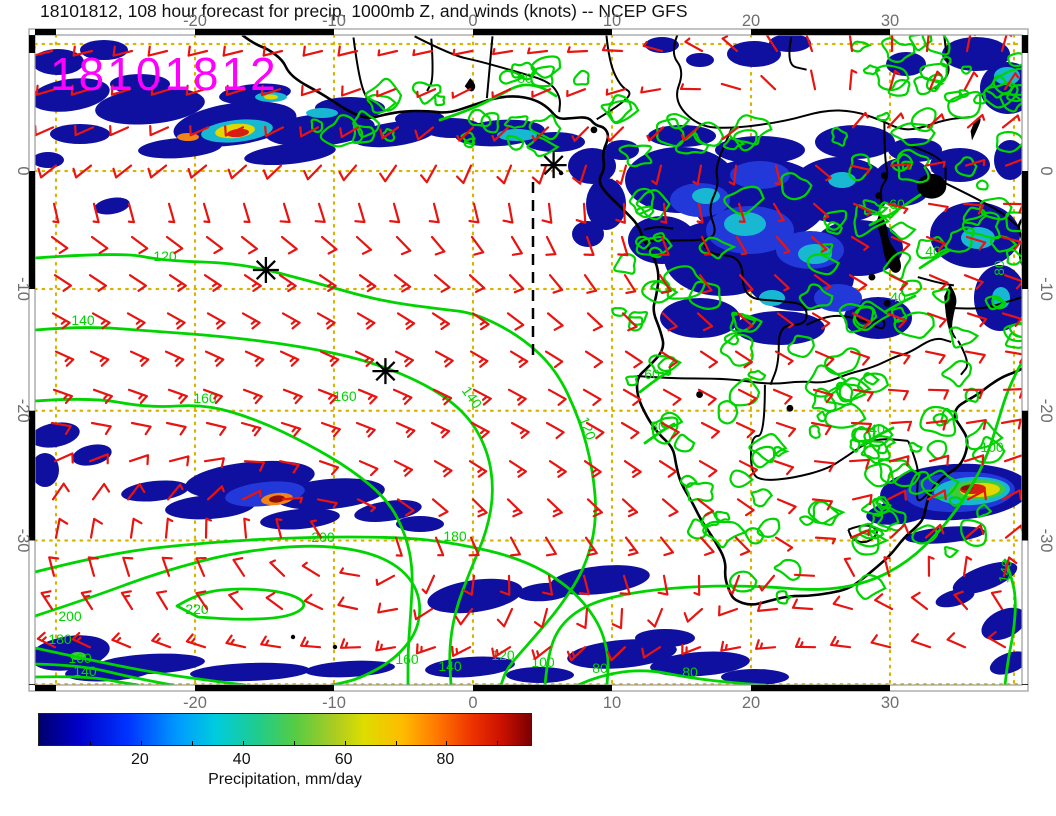  Describe the element at coordinates (197, 609) in the screenshot. I see `contour-label: 220` at that location.